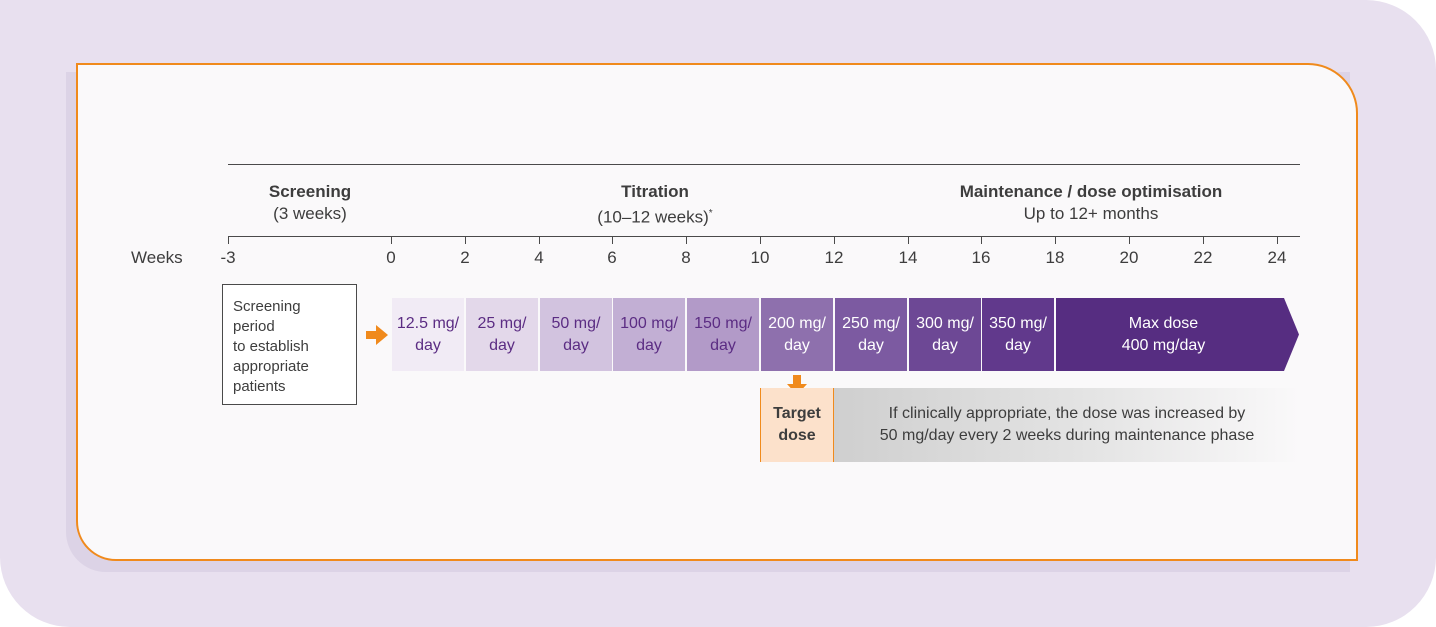 Image resolution: width=1436 pixels, height=627 pixels. Describe the element at coordinates (1203, 257) in the screenshot. I see `week-tick-label: 22` at that location.